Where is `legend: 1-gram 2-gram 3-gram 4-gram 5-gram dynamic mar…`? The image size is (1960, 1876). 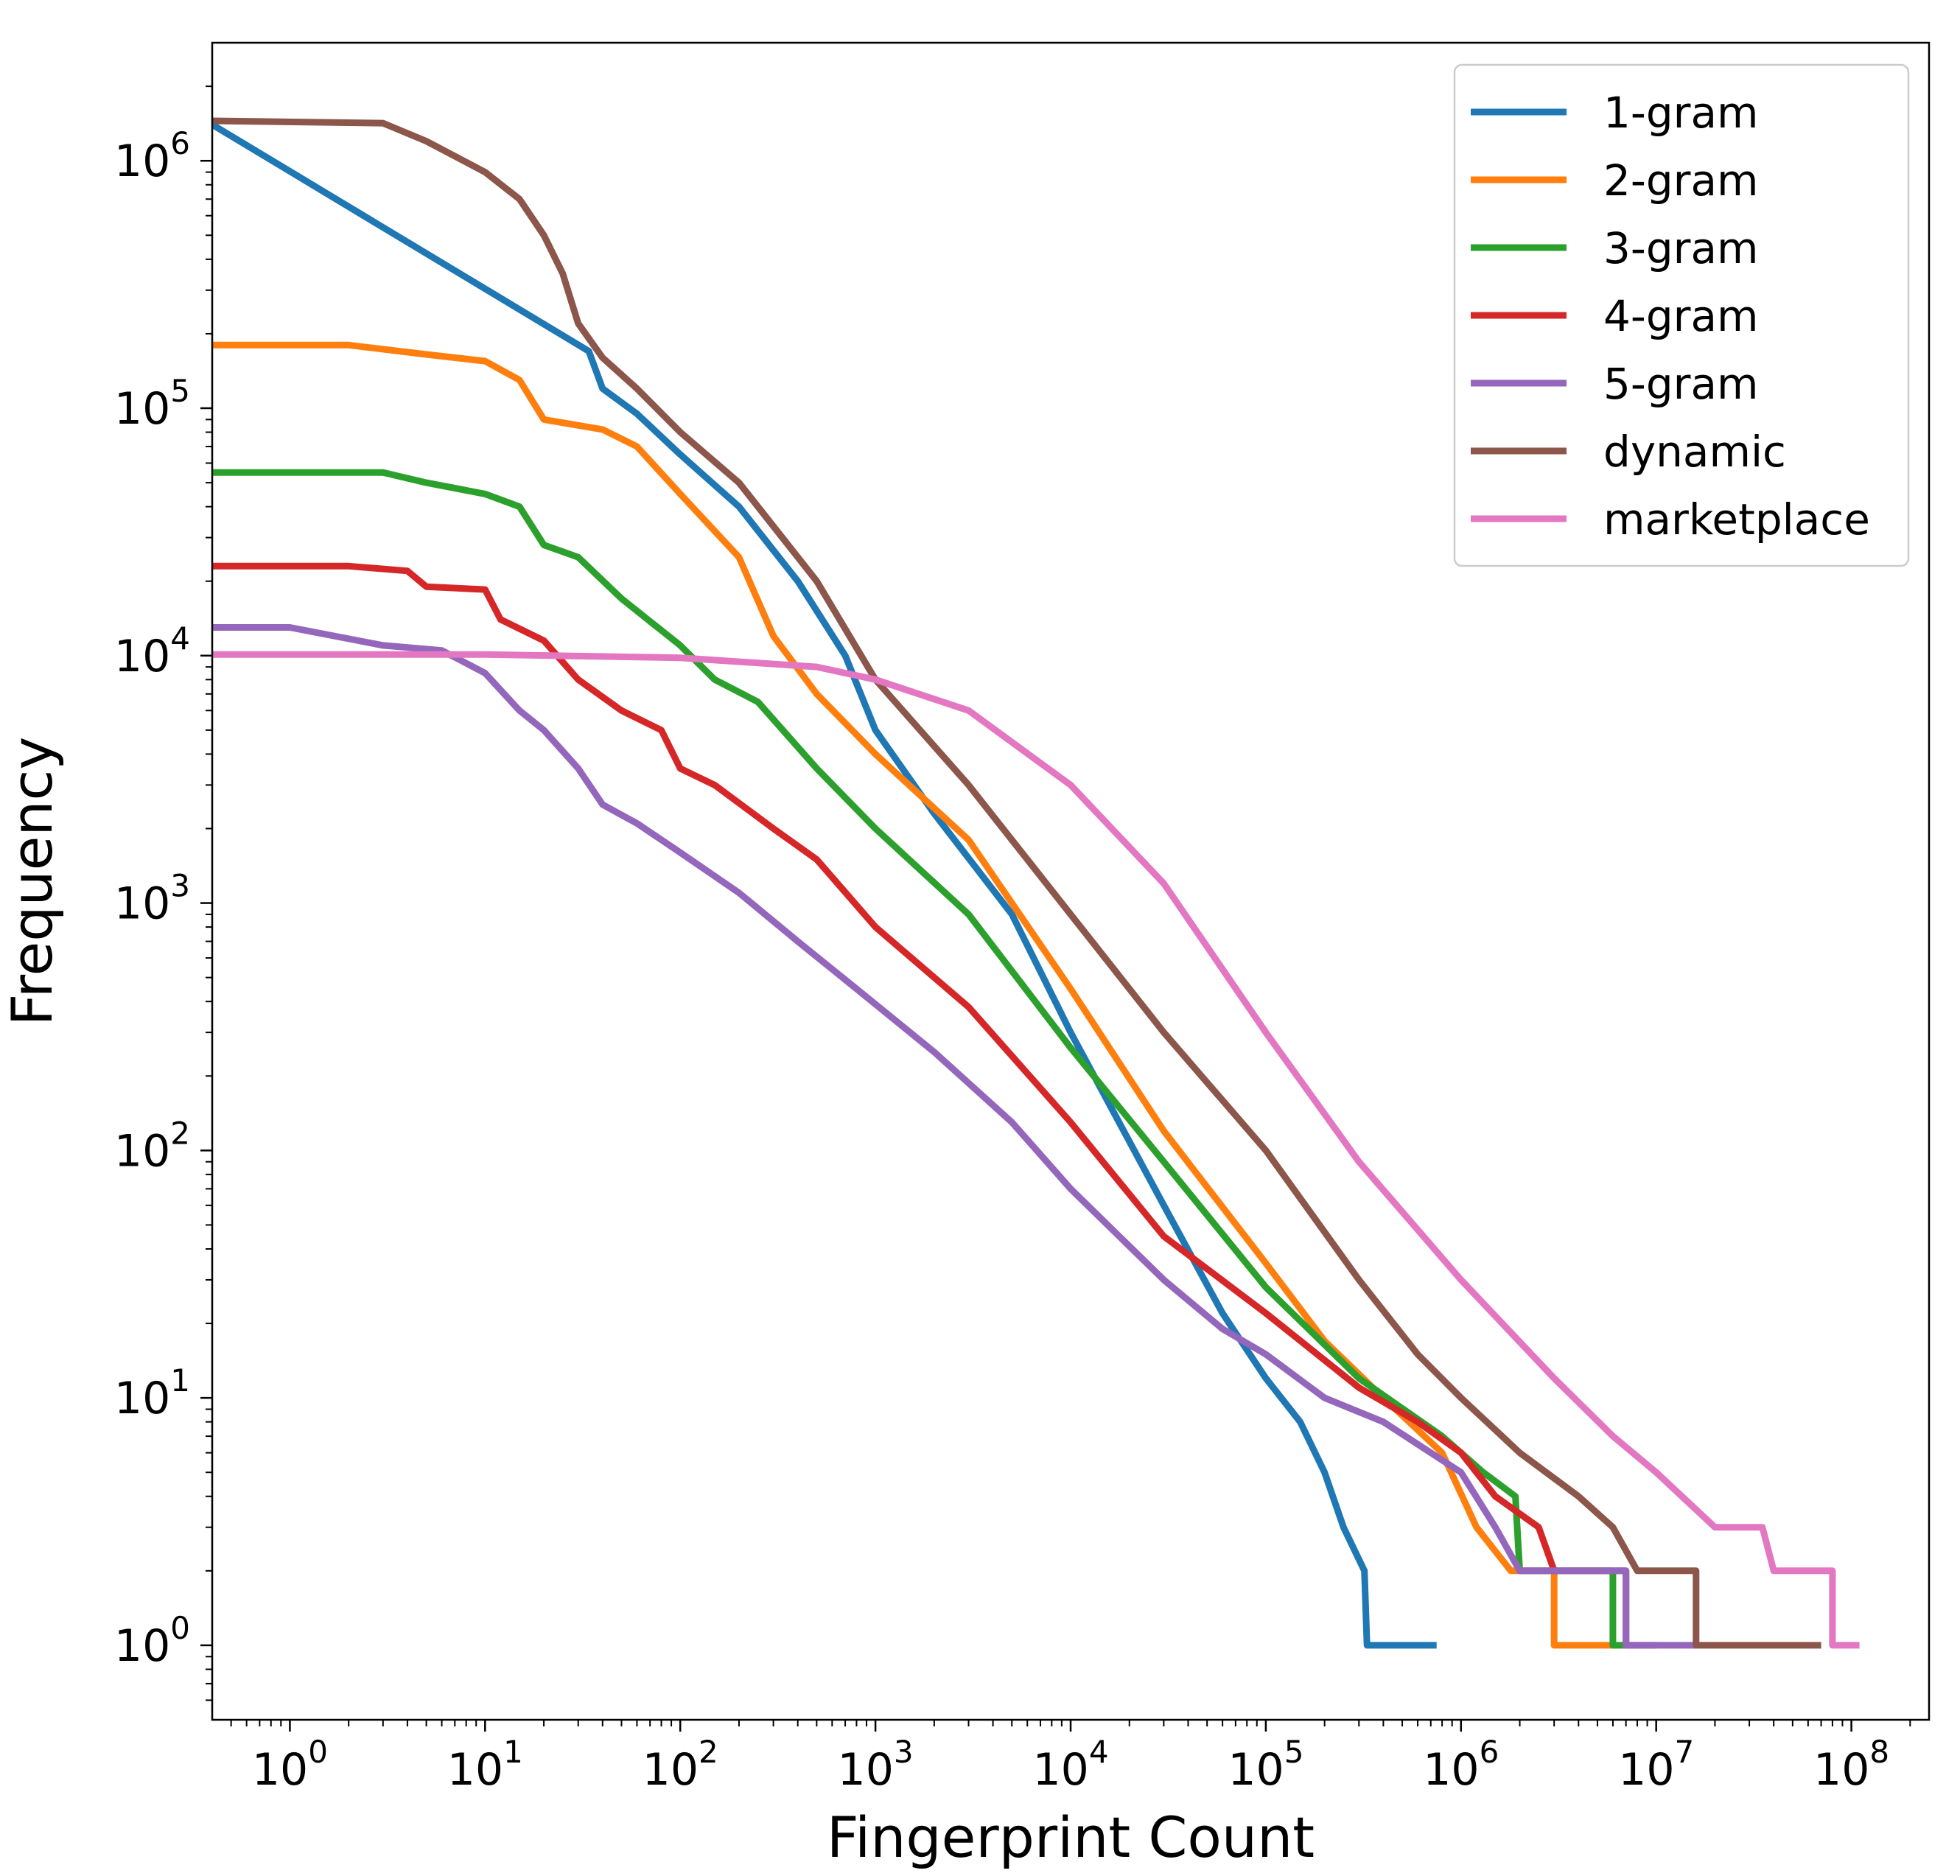
legend: 1-gram 2-gram 3-gram 4-gram 5-gram dynamic mar… is located at coordinates (1681, 315).